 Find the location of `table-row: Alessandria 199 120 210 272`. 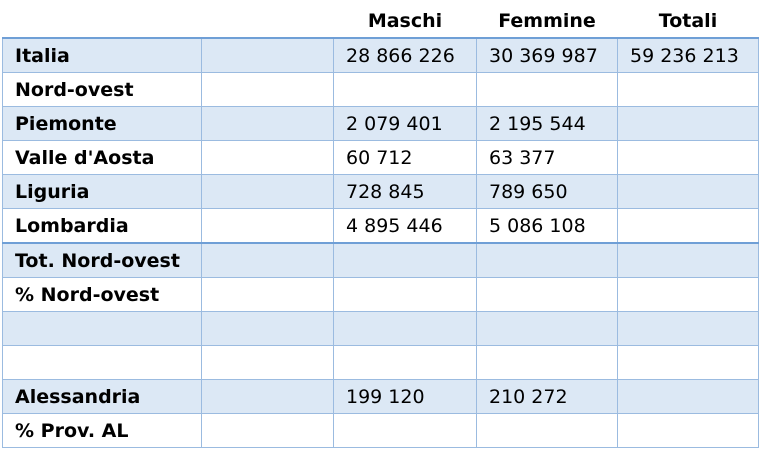

table-row: Alessandria 199 120 210 272 is located at coordinates (380, 396).